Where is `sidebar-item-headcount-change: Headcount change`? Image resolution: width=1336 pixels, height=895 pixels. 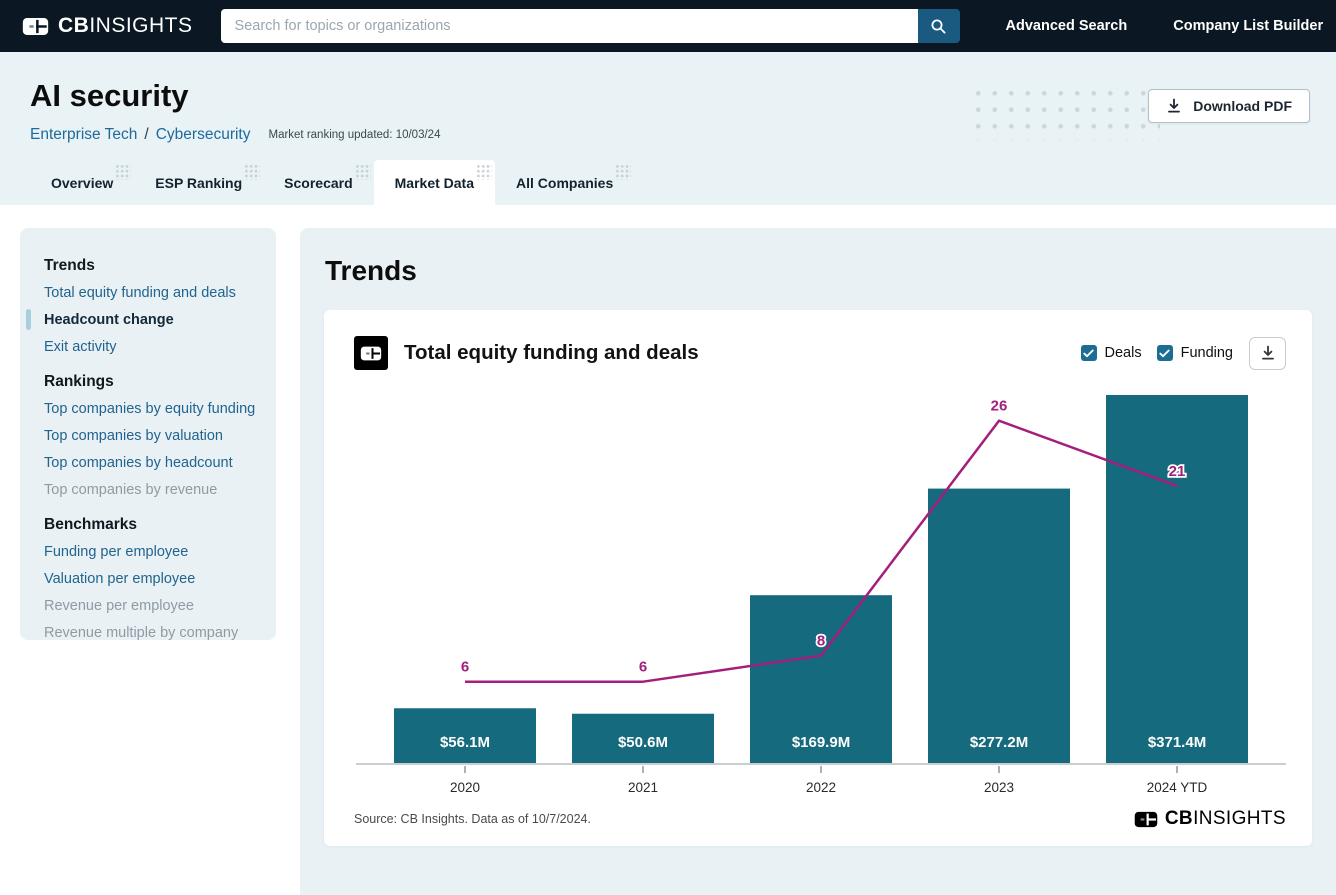 sidebar-item-headcount-change: Headcount change is located at coordinates (142, 319).